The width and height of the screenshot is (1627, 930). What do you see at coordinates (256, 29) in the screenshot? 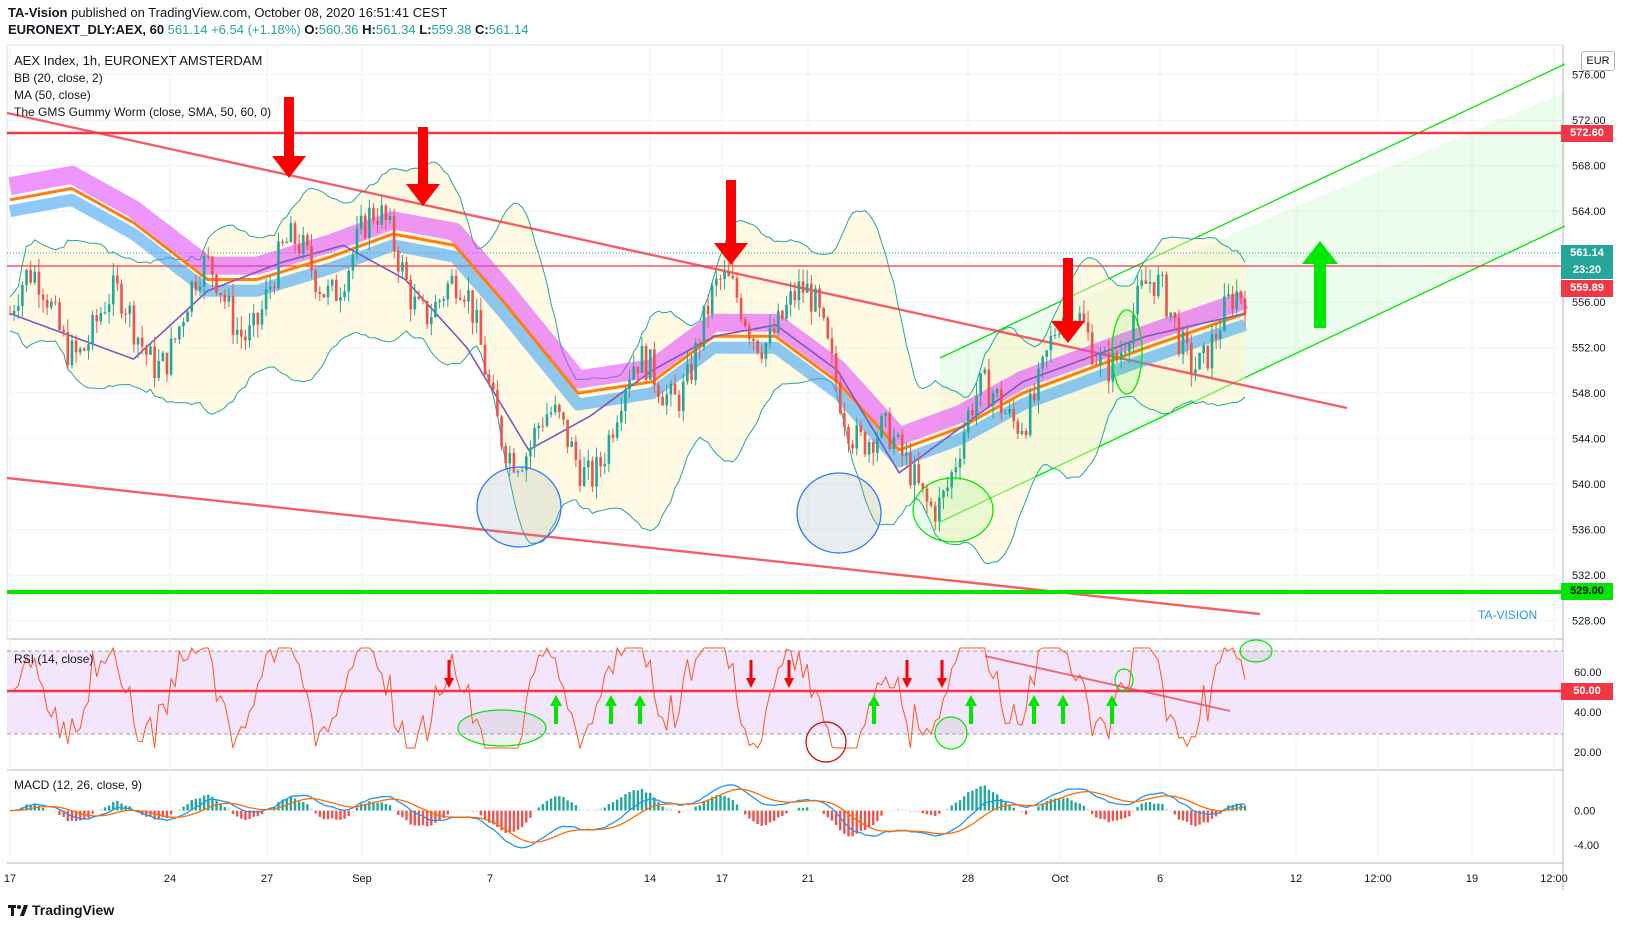
I see `price-change: +6.54 (+1.18%)` at bounding box center [256, 29].